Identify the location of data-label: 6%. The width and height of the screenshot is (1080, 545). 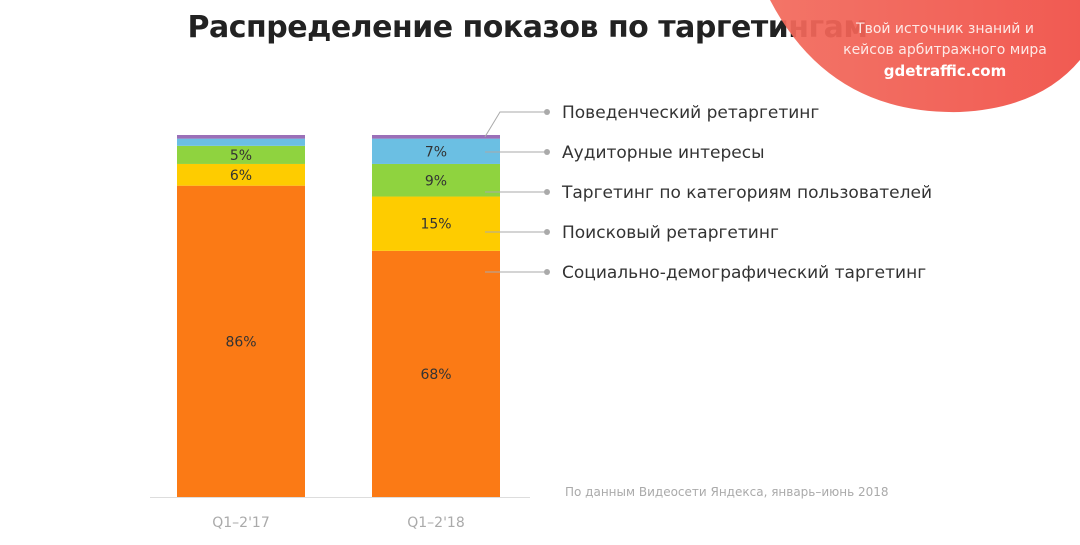
(241, 176).